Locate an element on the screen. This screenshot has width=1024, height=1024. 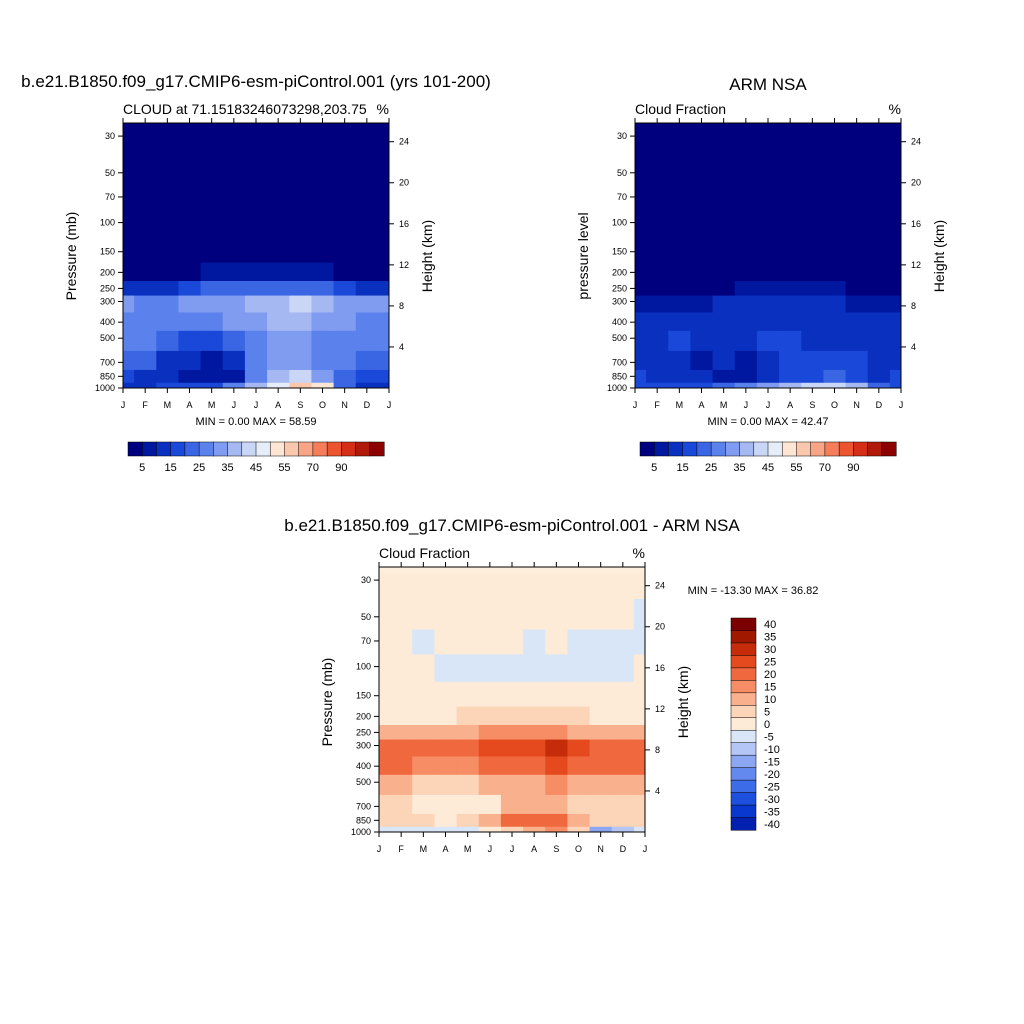
title-obs: ARM NSA is located at coordinates (768, 84).